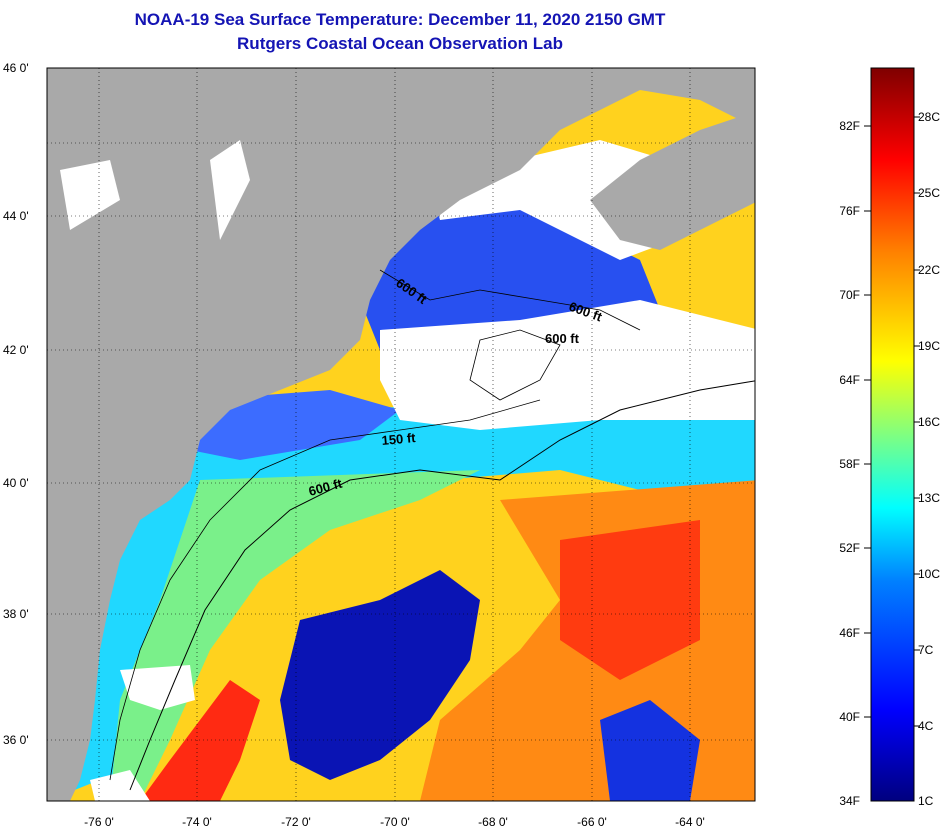  Describe the element at coordinates (849, 295) in the screenshot. I see `fahrenheit-label: 70F` at that location.